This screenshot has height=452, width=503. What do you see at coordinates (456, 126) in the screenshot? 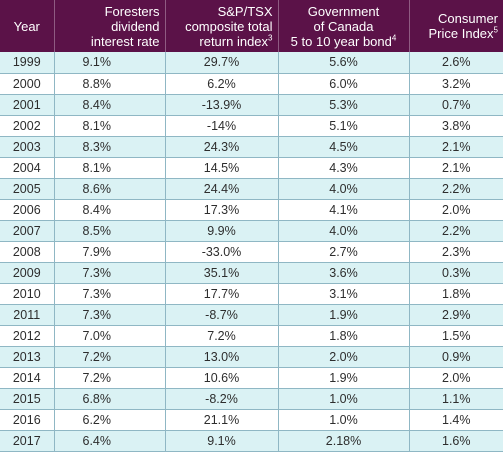
I see `cell-cpi: 3.8%` at bounding box center [456, 126].